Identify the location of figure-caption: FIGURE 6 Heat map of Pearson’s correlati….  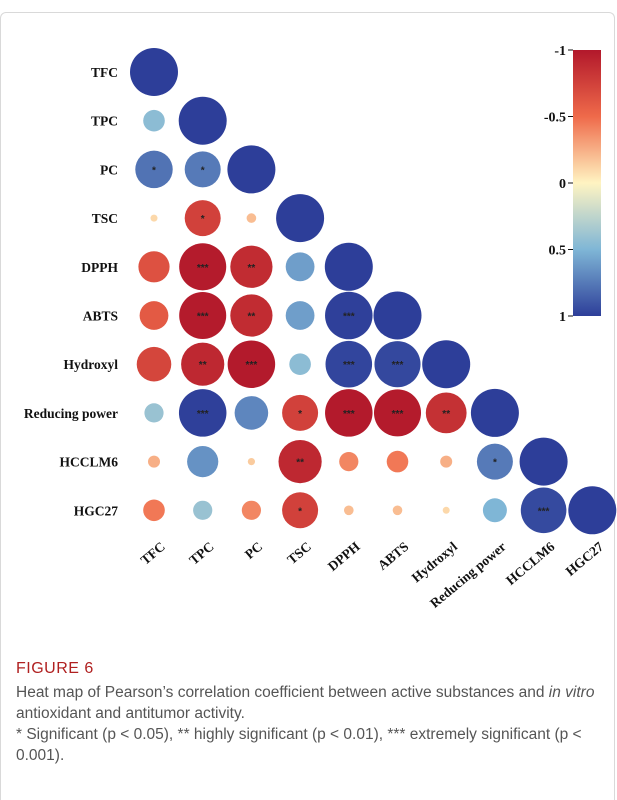
(306, 713).